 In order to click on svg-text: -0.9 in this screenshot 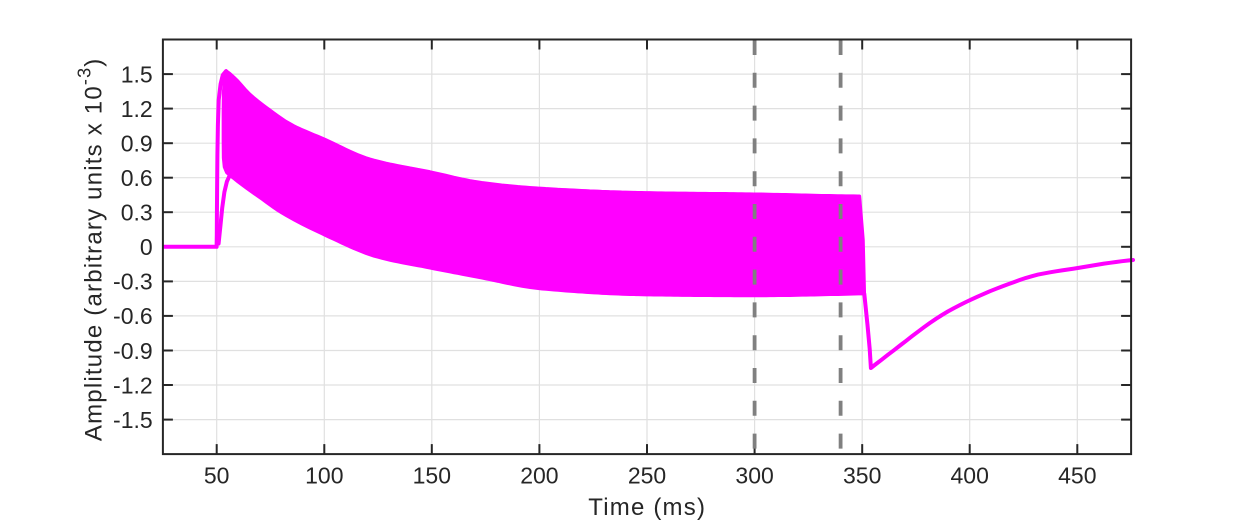, I will do `click(133, 351)`.